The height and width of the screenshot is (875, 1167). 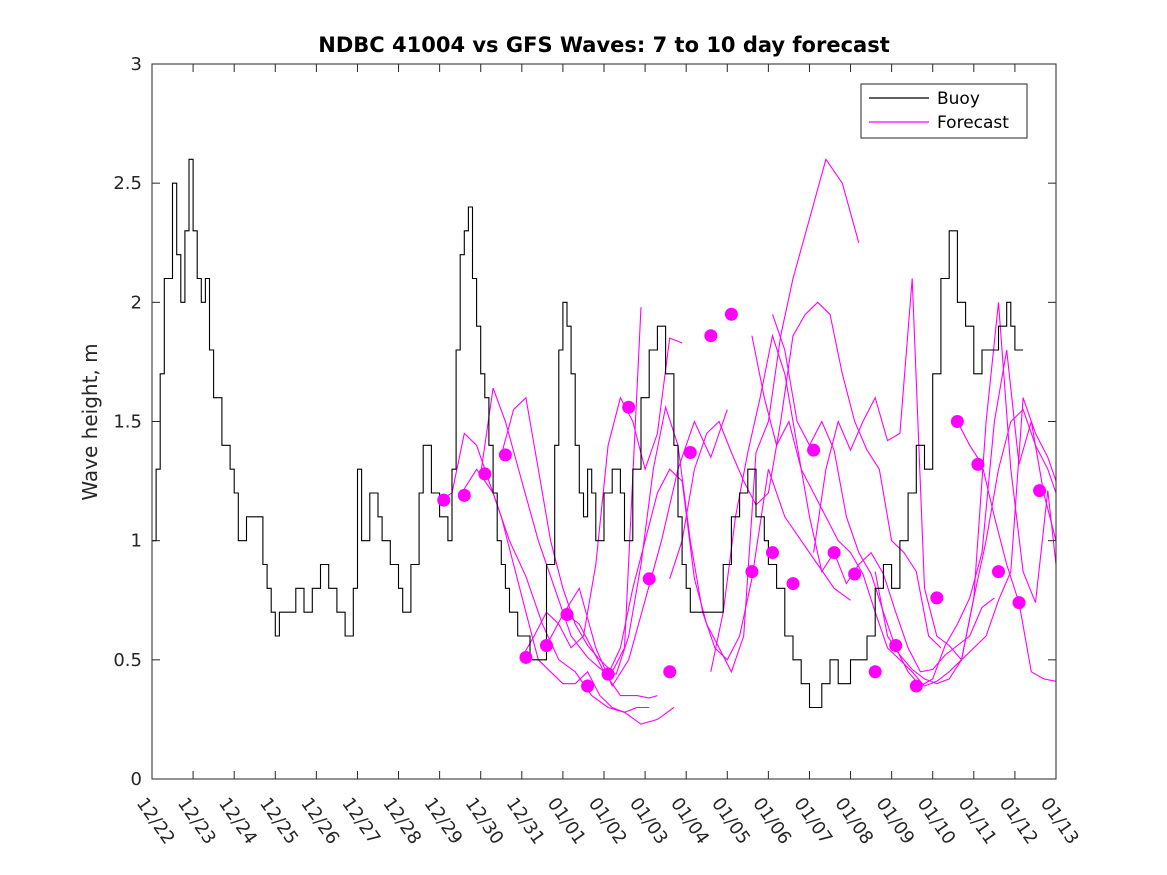 What do you see at coordinates (136, 779) in the screenshot?
I see `y-tick-label-0: 0` at bounding box center [136, 779].